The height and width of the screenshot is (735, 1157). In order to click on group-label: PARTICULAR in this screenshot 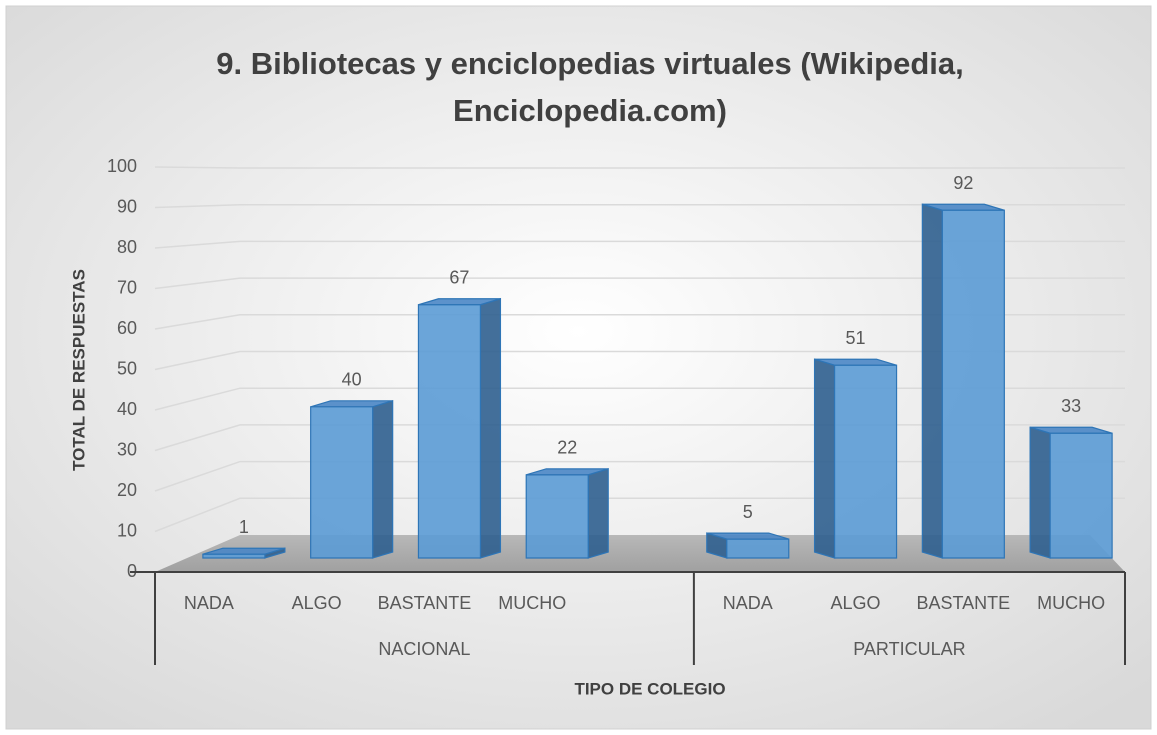, I will do `click(909, 649)`.